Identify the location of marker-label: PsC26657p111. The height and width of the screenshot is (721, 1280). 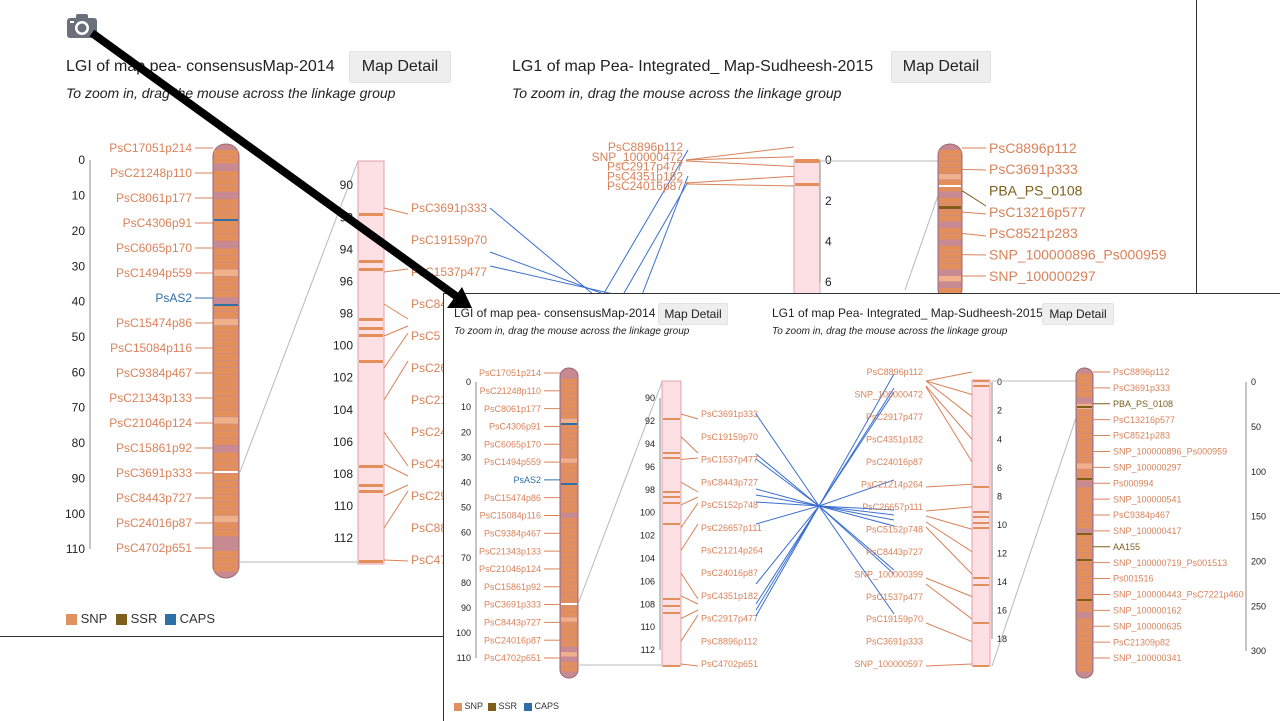
(731, 528).